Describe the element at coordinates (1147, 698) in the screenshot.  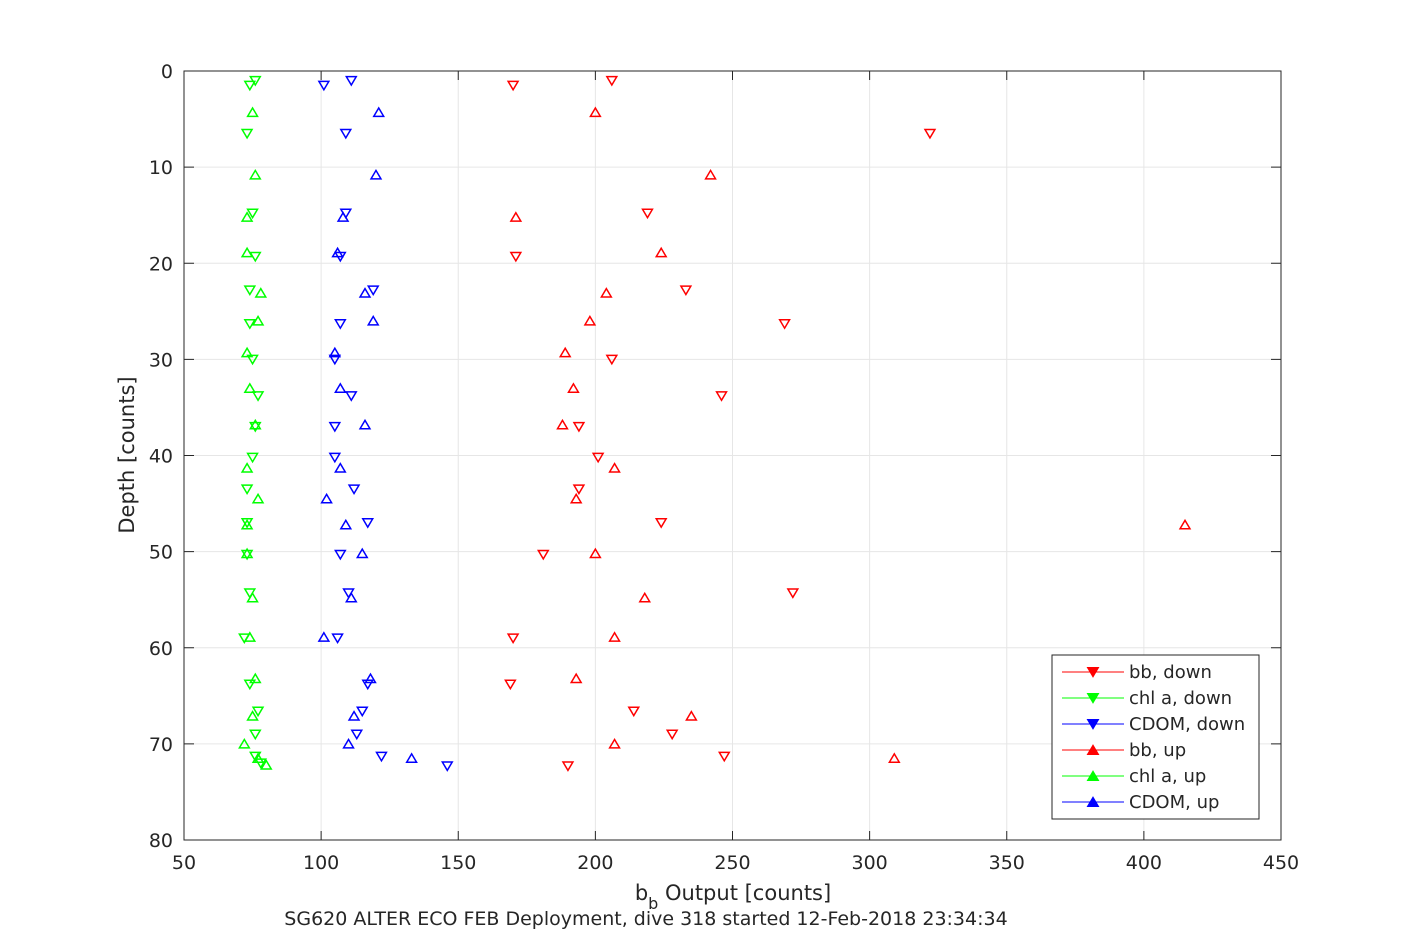
I see `legend-item: chl a, down` at that location.